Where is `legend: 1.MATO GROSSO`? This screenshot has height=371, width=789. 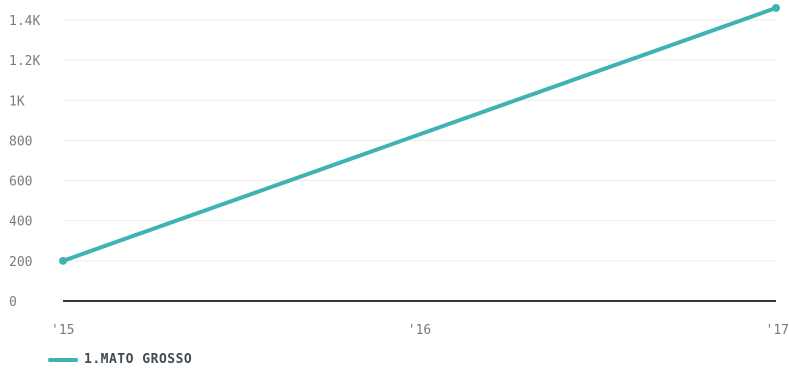
legend: 1.MATO GROSSO is located at coordinates (120, 359).